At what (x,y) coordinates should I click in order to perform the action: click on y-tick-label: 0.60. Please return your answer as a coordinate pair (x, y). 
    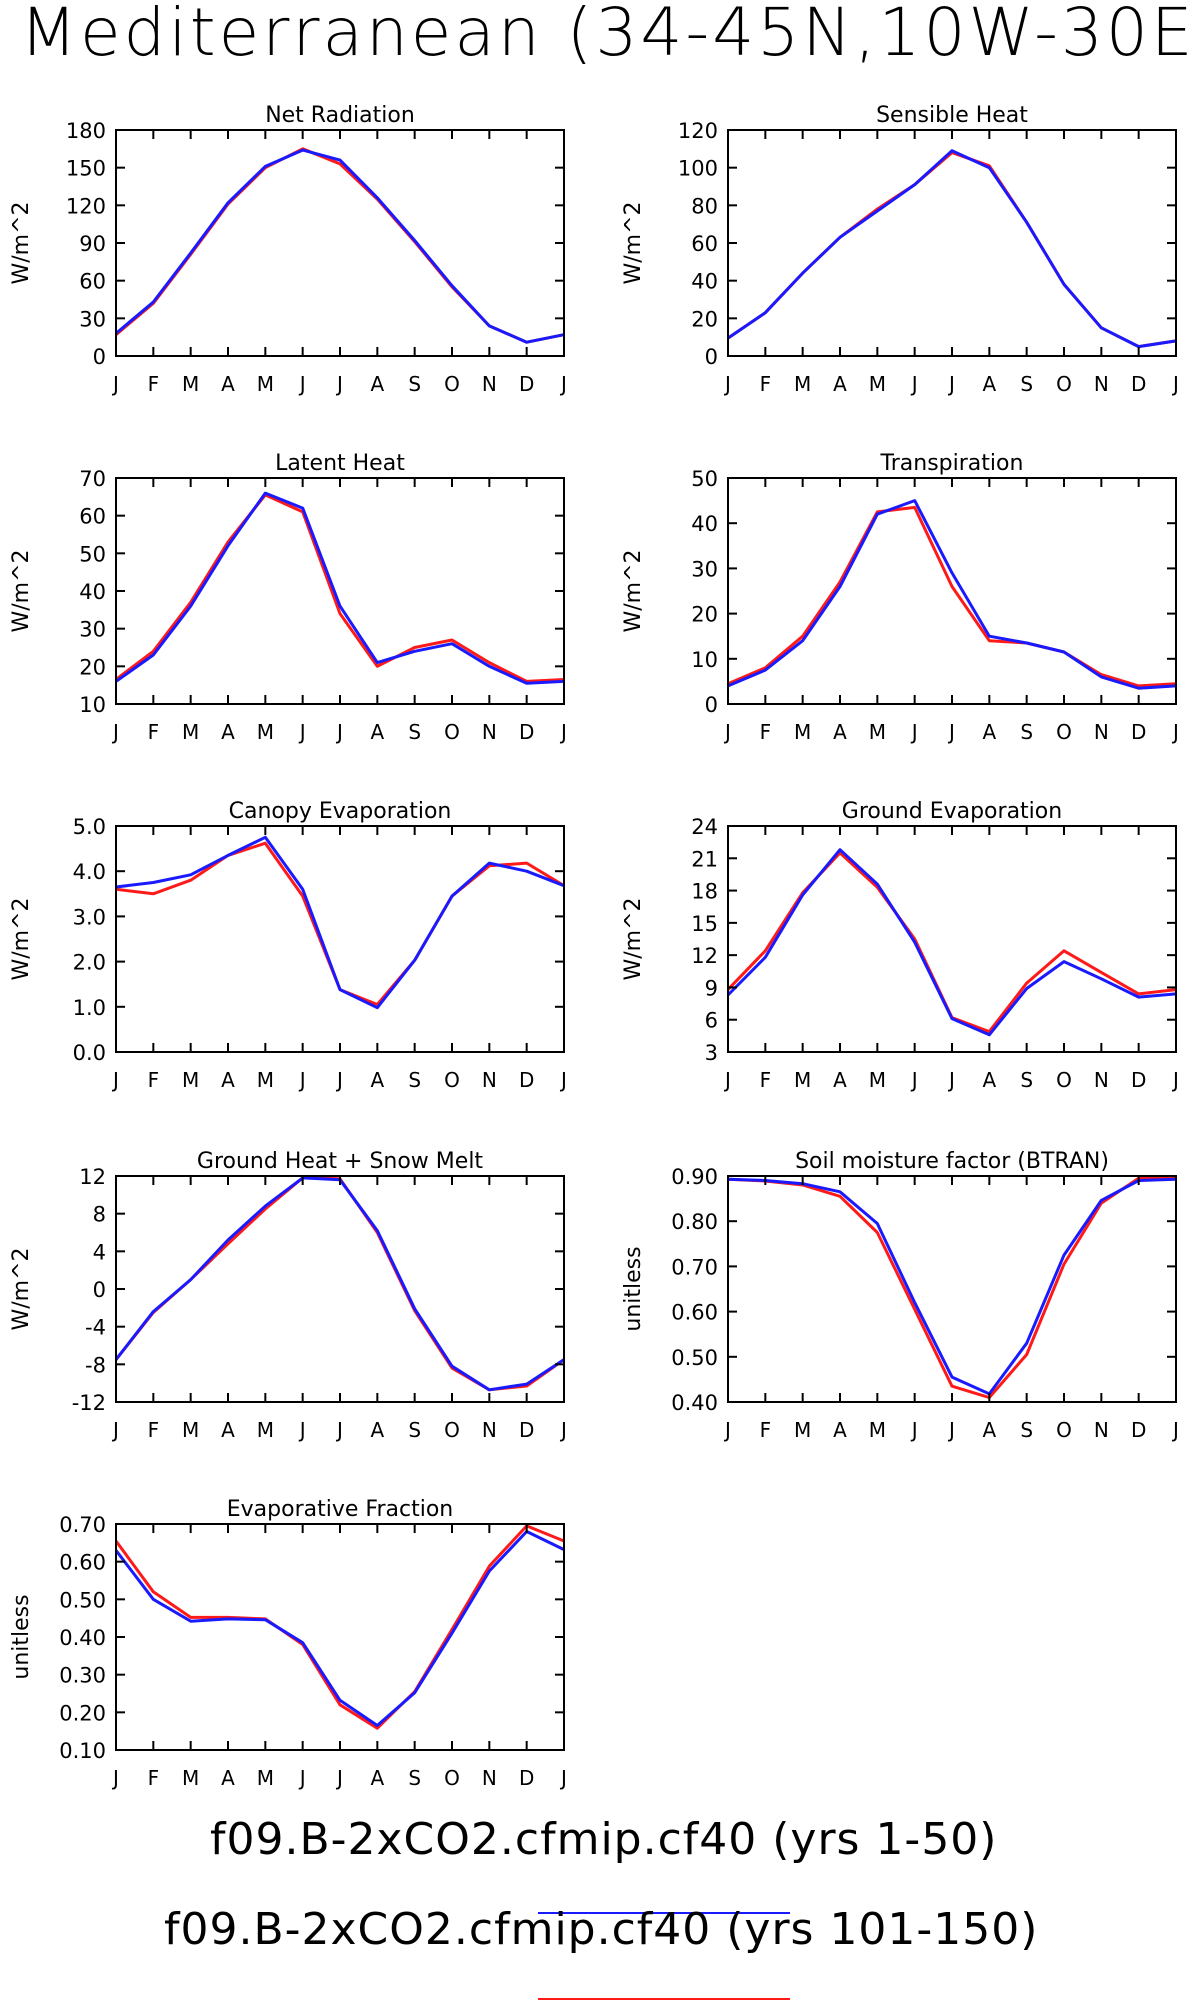
    Looking at the image, I should click on (82, 1563).